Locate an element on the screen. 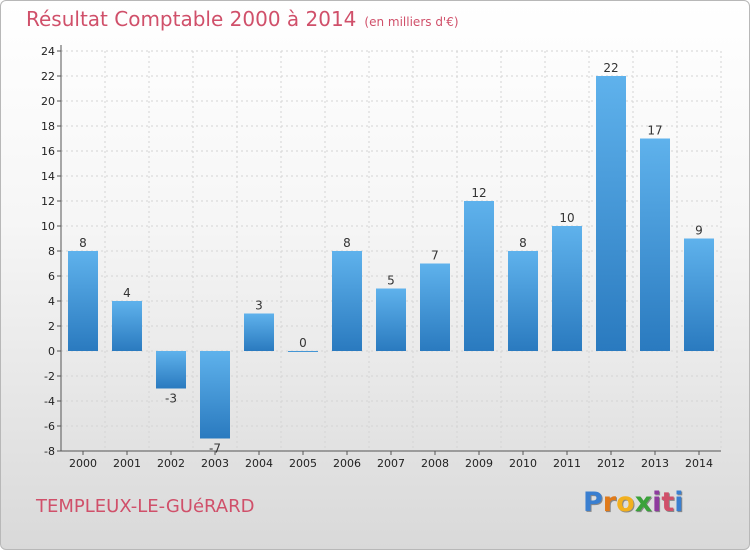  y-tick-label: 12 is located at coordinates (48, 201).